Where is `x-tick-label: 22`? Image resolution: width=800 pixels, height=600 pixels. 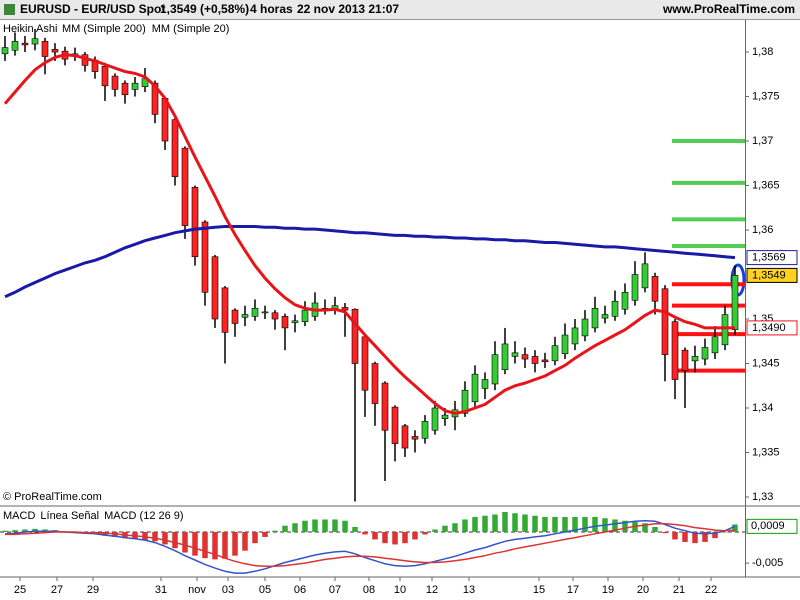 x-tick-label: 22 is located at coordinates (711, 590).